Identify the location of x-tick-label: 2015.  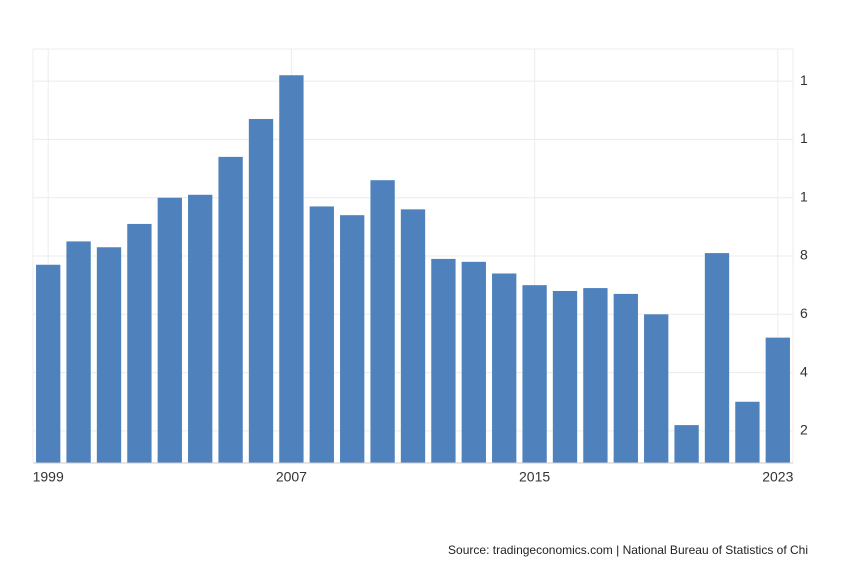
(534, 477).